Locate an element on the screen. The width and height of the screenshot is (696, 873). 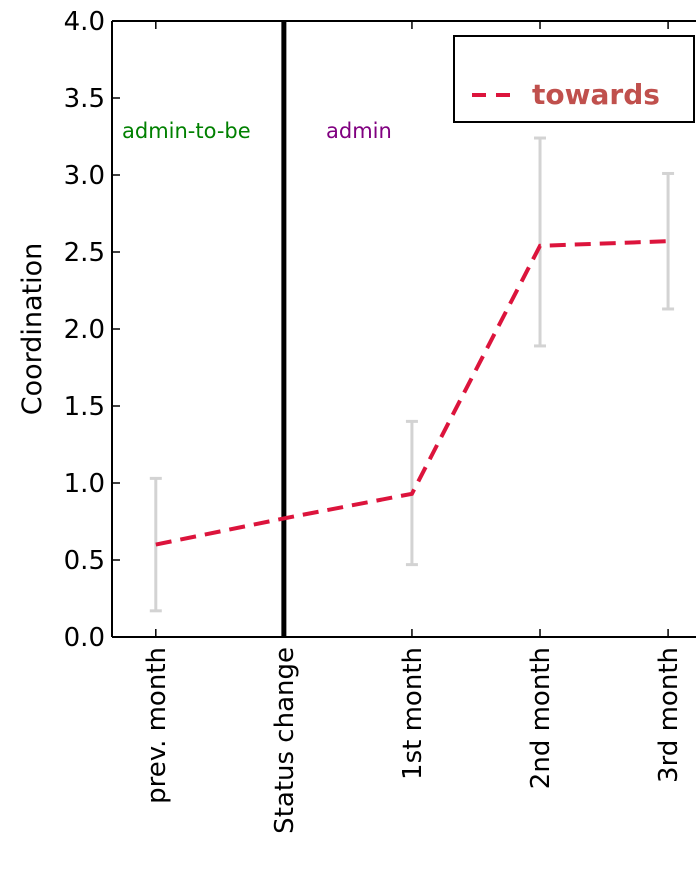
y-tick-label-3.0: 3.0 is located at coordinates (84, 176).